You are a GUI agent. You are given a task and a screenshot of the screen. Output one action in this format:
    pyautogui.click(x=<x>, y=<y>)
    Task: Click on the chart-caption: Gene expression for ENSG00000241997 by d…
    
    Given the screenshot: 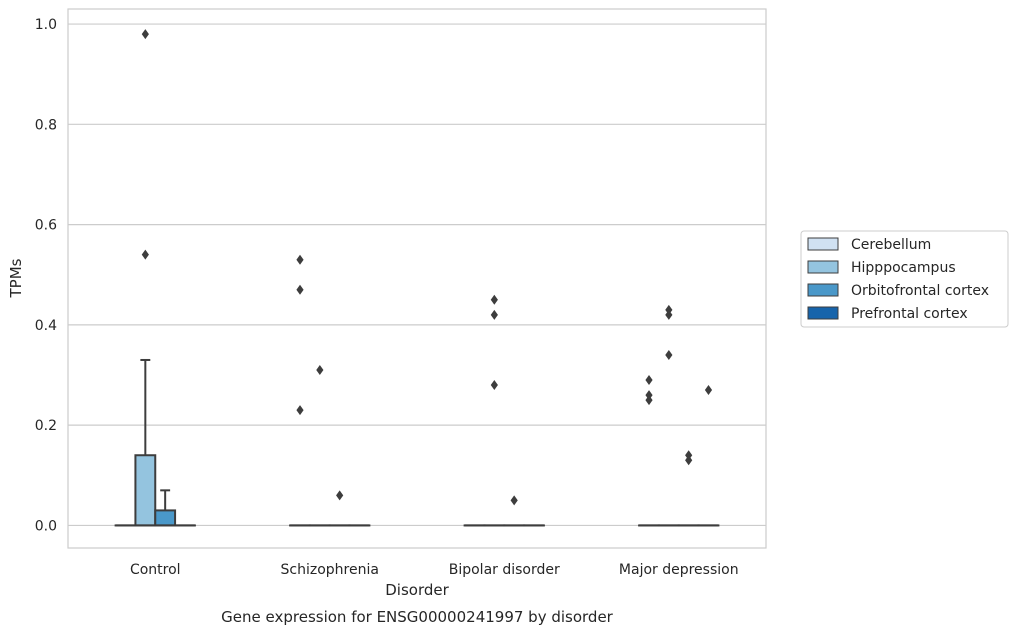 What is the action you would take?
    pyautogui.click(x=417, y=617)
    